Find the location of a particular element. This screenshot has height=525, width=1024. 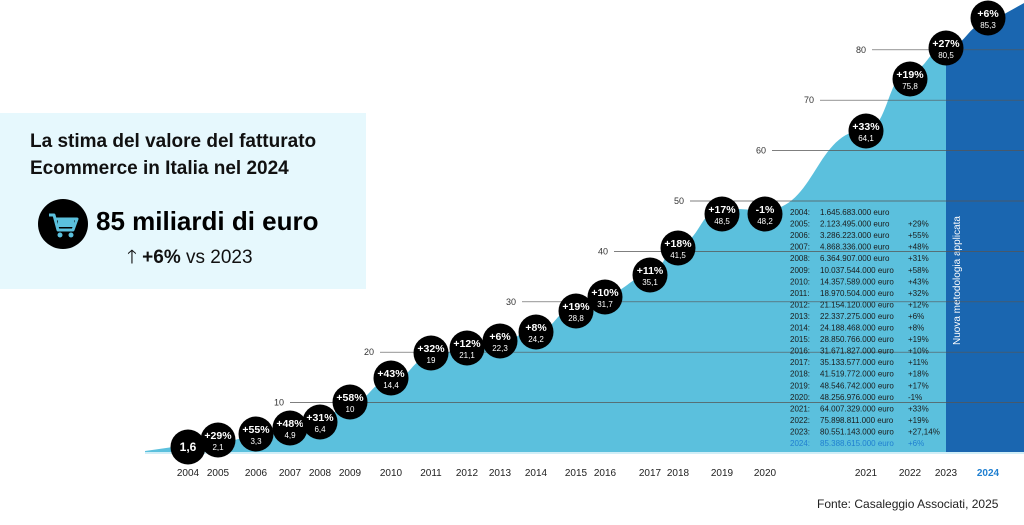

table-value: 48.546.742.000 euro is located at coordinates (857, 385).